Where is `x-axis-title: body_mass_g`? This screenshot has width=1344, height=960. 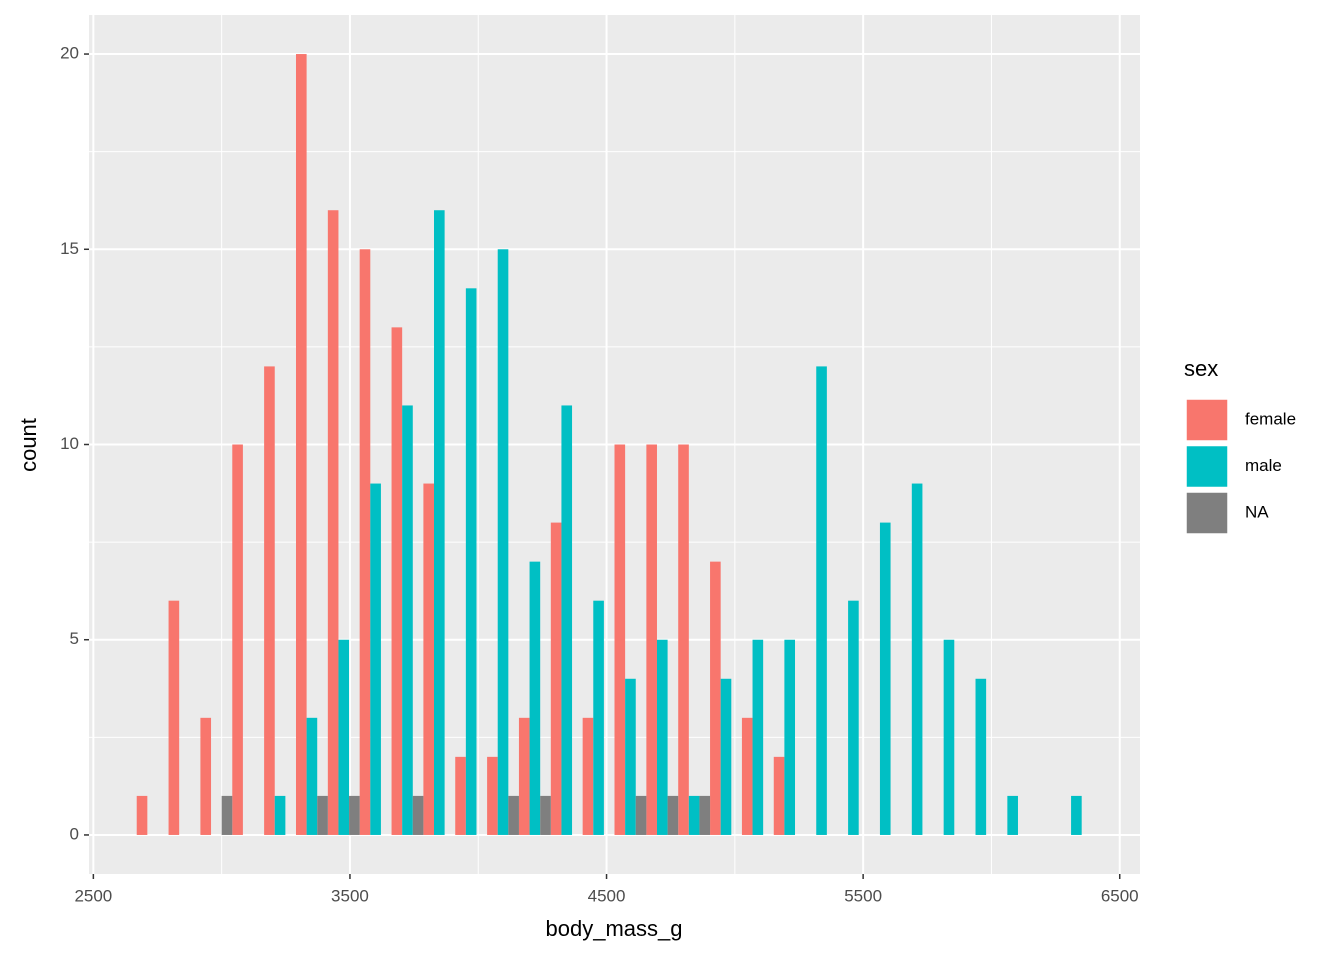
x-axis-title: body_mass_g is located at coordinates (614, 928).